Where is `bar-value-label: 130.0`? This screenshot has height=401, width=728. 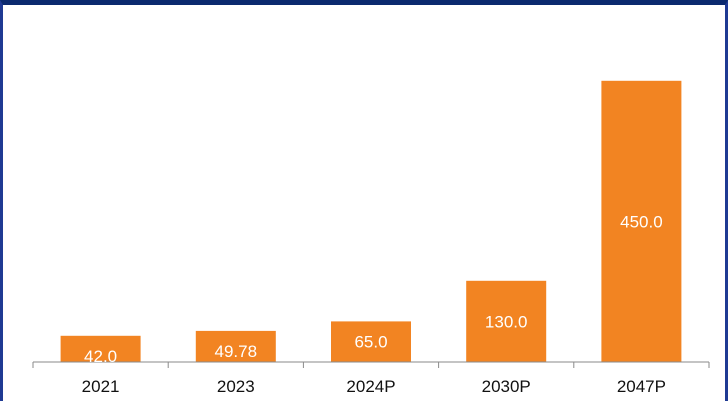
bar-value-label: 130.0 is located at coordinates (506, 321).